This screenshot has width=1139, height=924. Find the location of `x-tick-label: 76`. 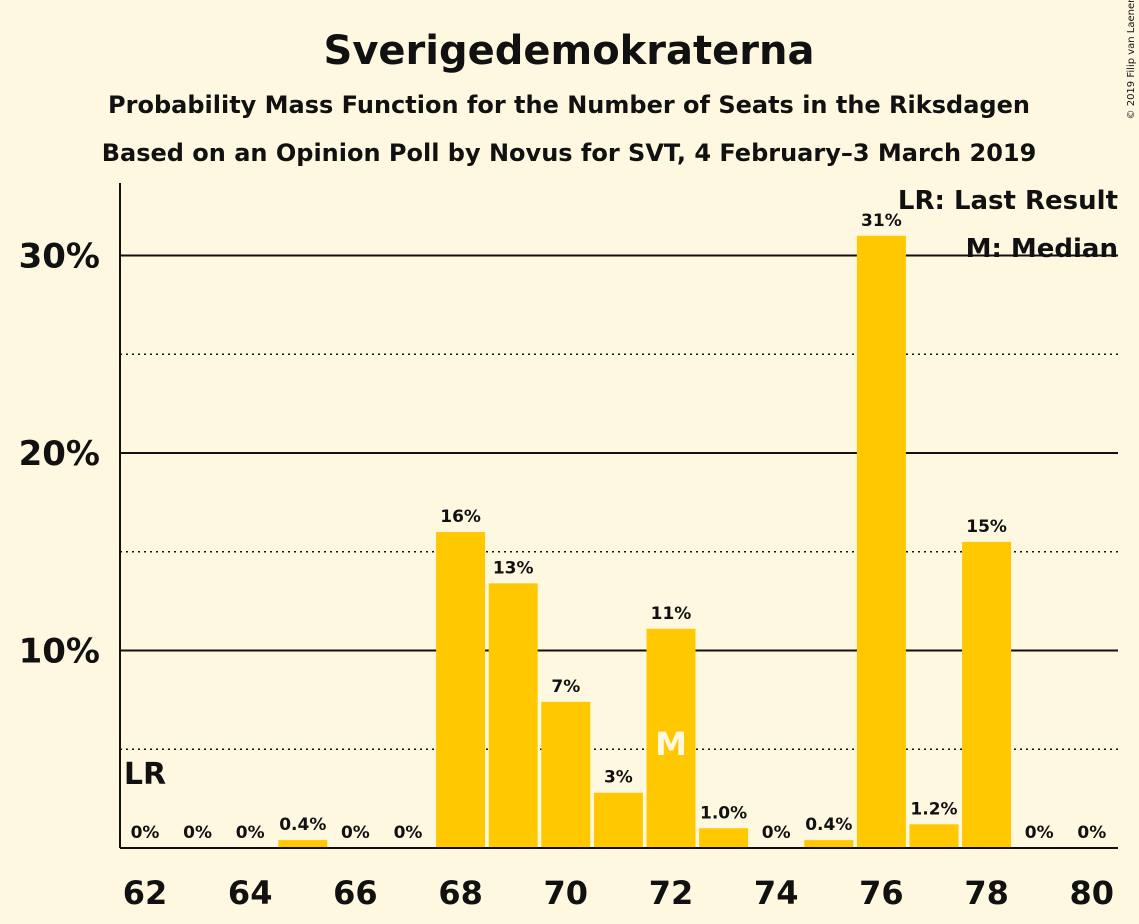

x-tick-label: 76 is located at coordinates (881, 893).